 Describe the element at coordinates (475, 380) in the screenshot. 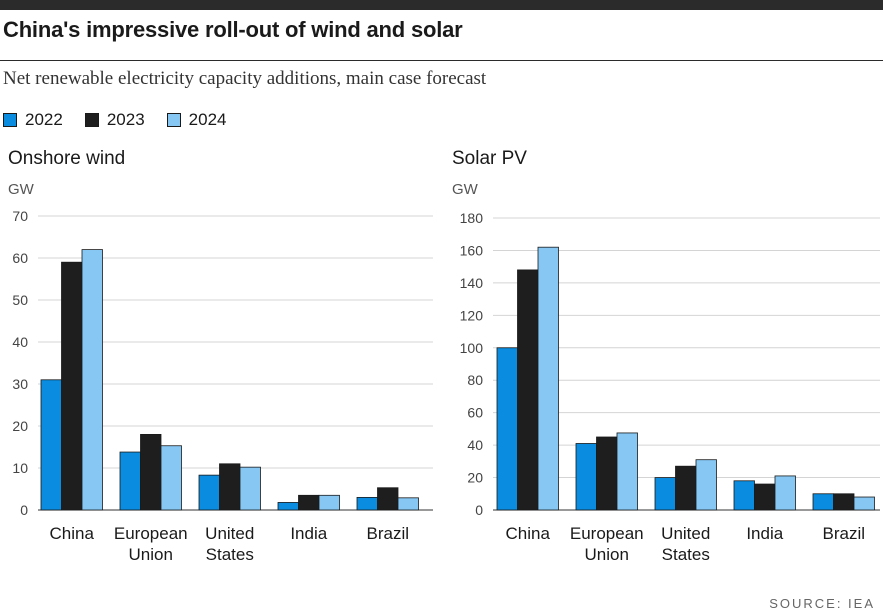

I see `solar-y-tick-80: 80` at that location.